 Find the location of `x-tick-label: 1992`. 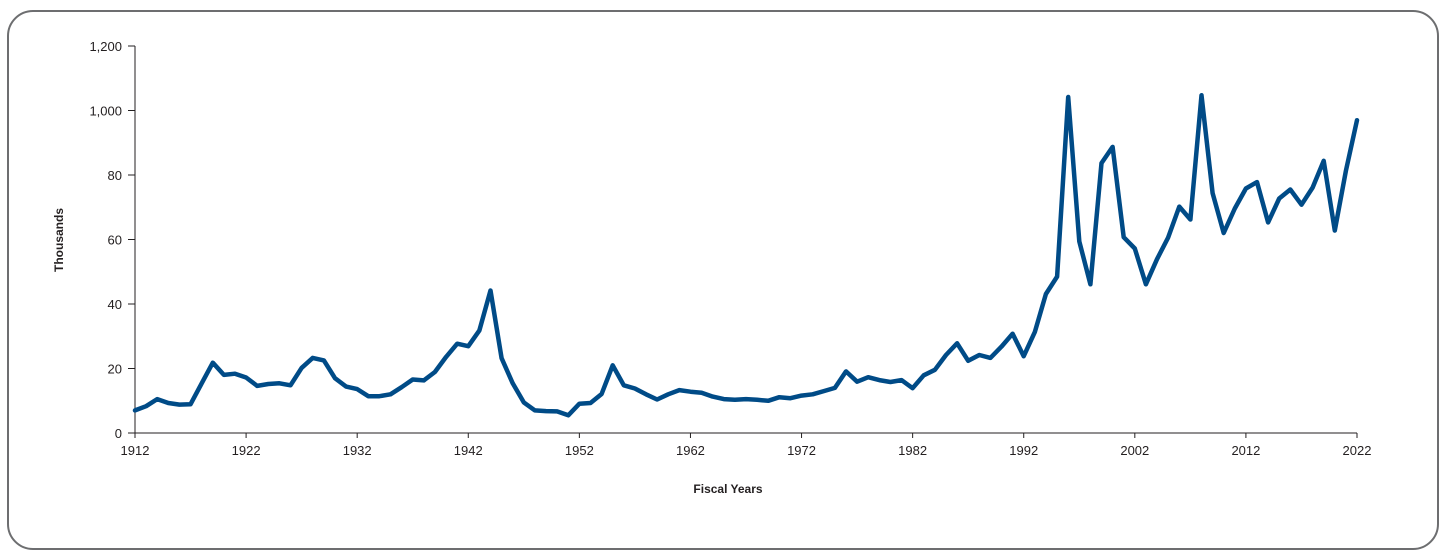

x-tick-label: 1992 is located at coordinates (1023, 450).